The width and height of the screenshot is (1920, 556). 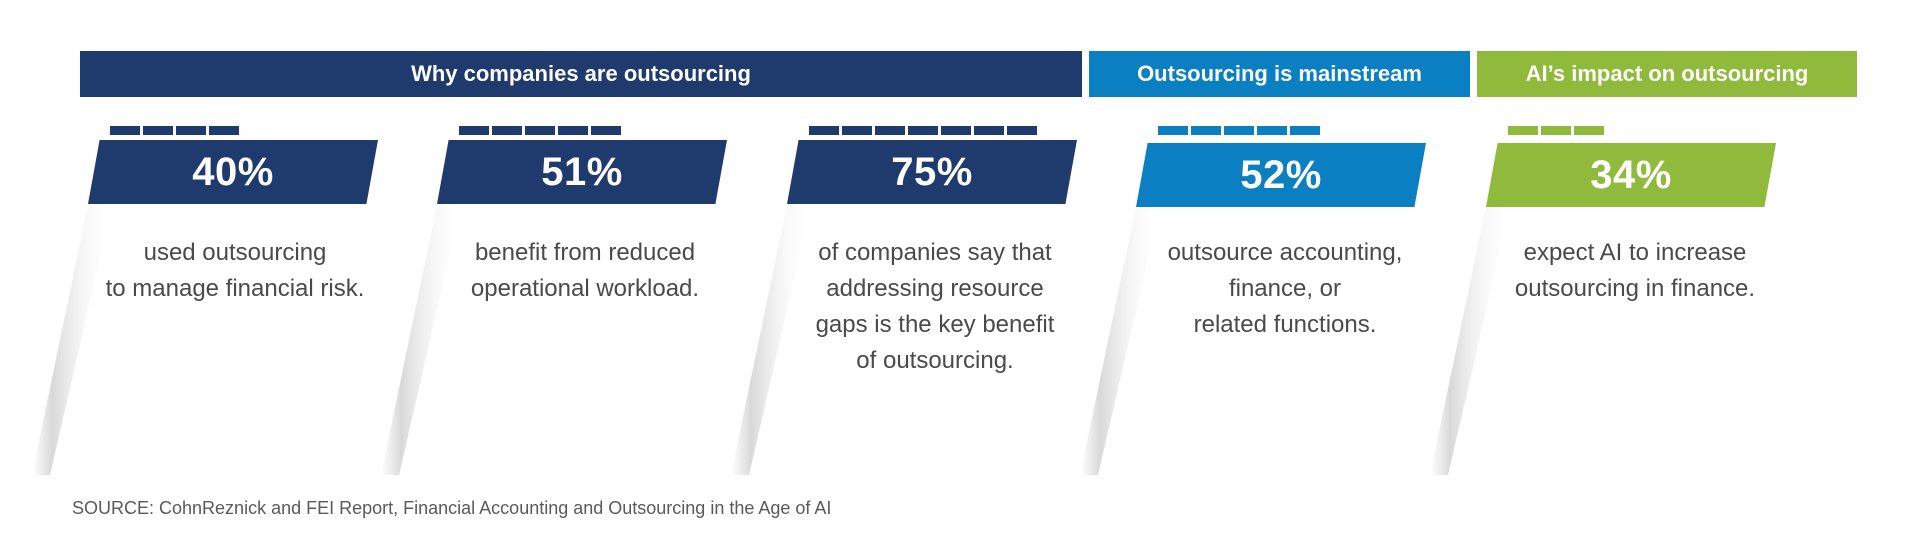 What do you see at coordinates (1279, 74) in the screenshot?
I see `header-outsourcing-mainstream: Outsourcing is mainstream` at bounding box center [1279, 74].